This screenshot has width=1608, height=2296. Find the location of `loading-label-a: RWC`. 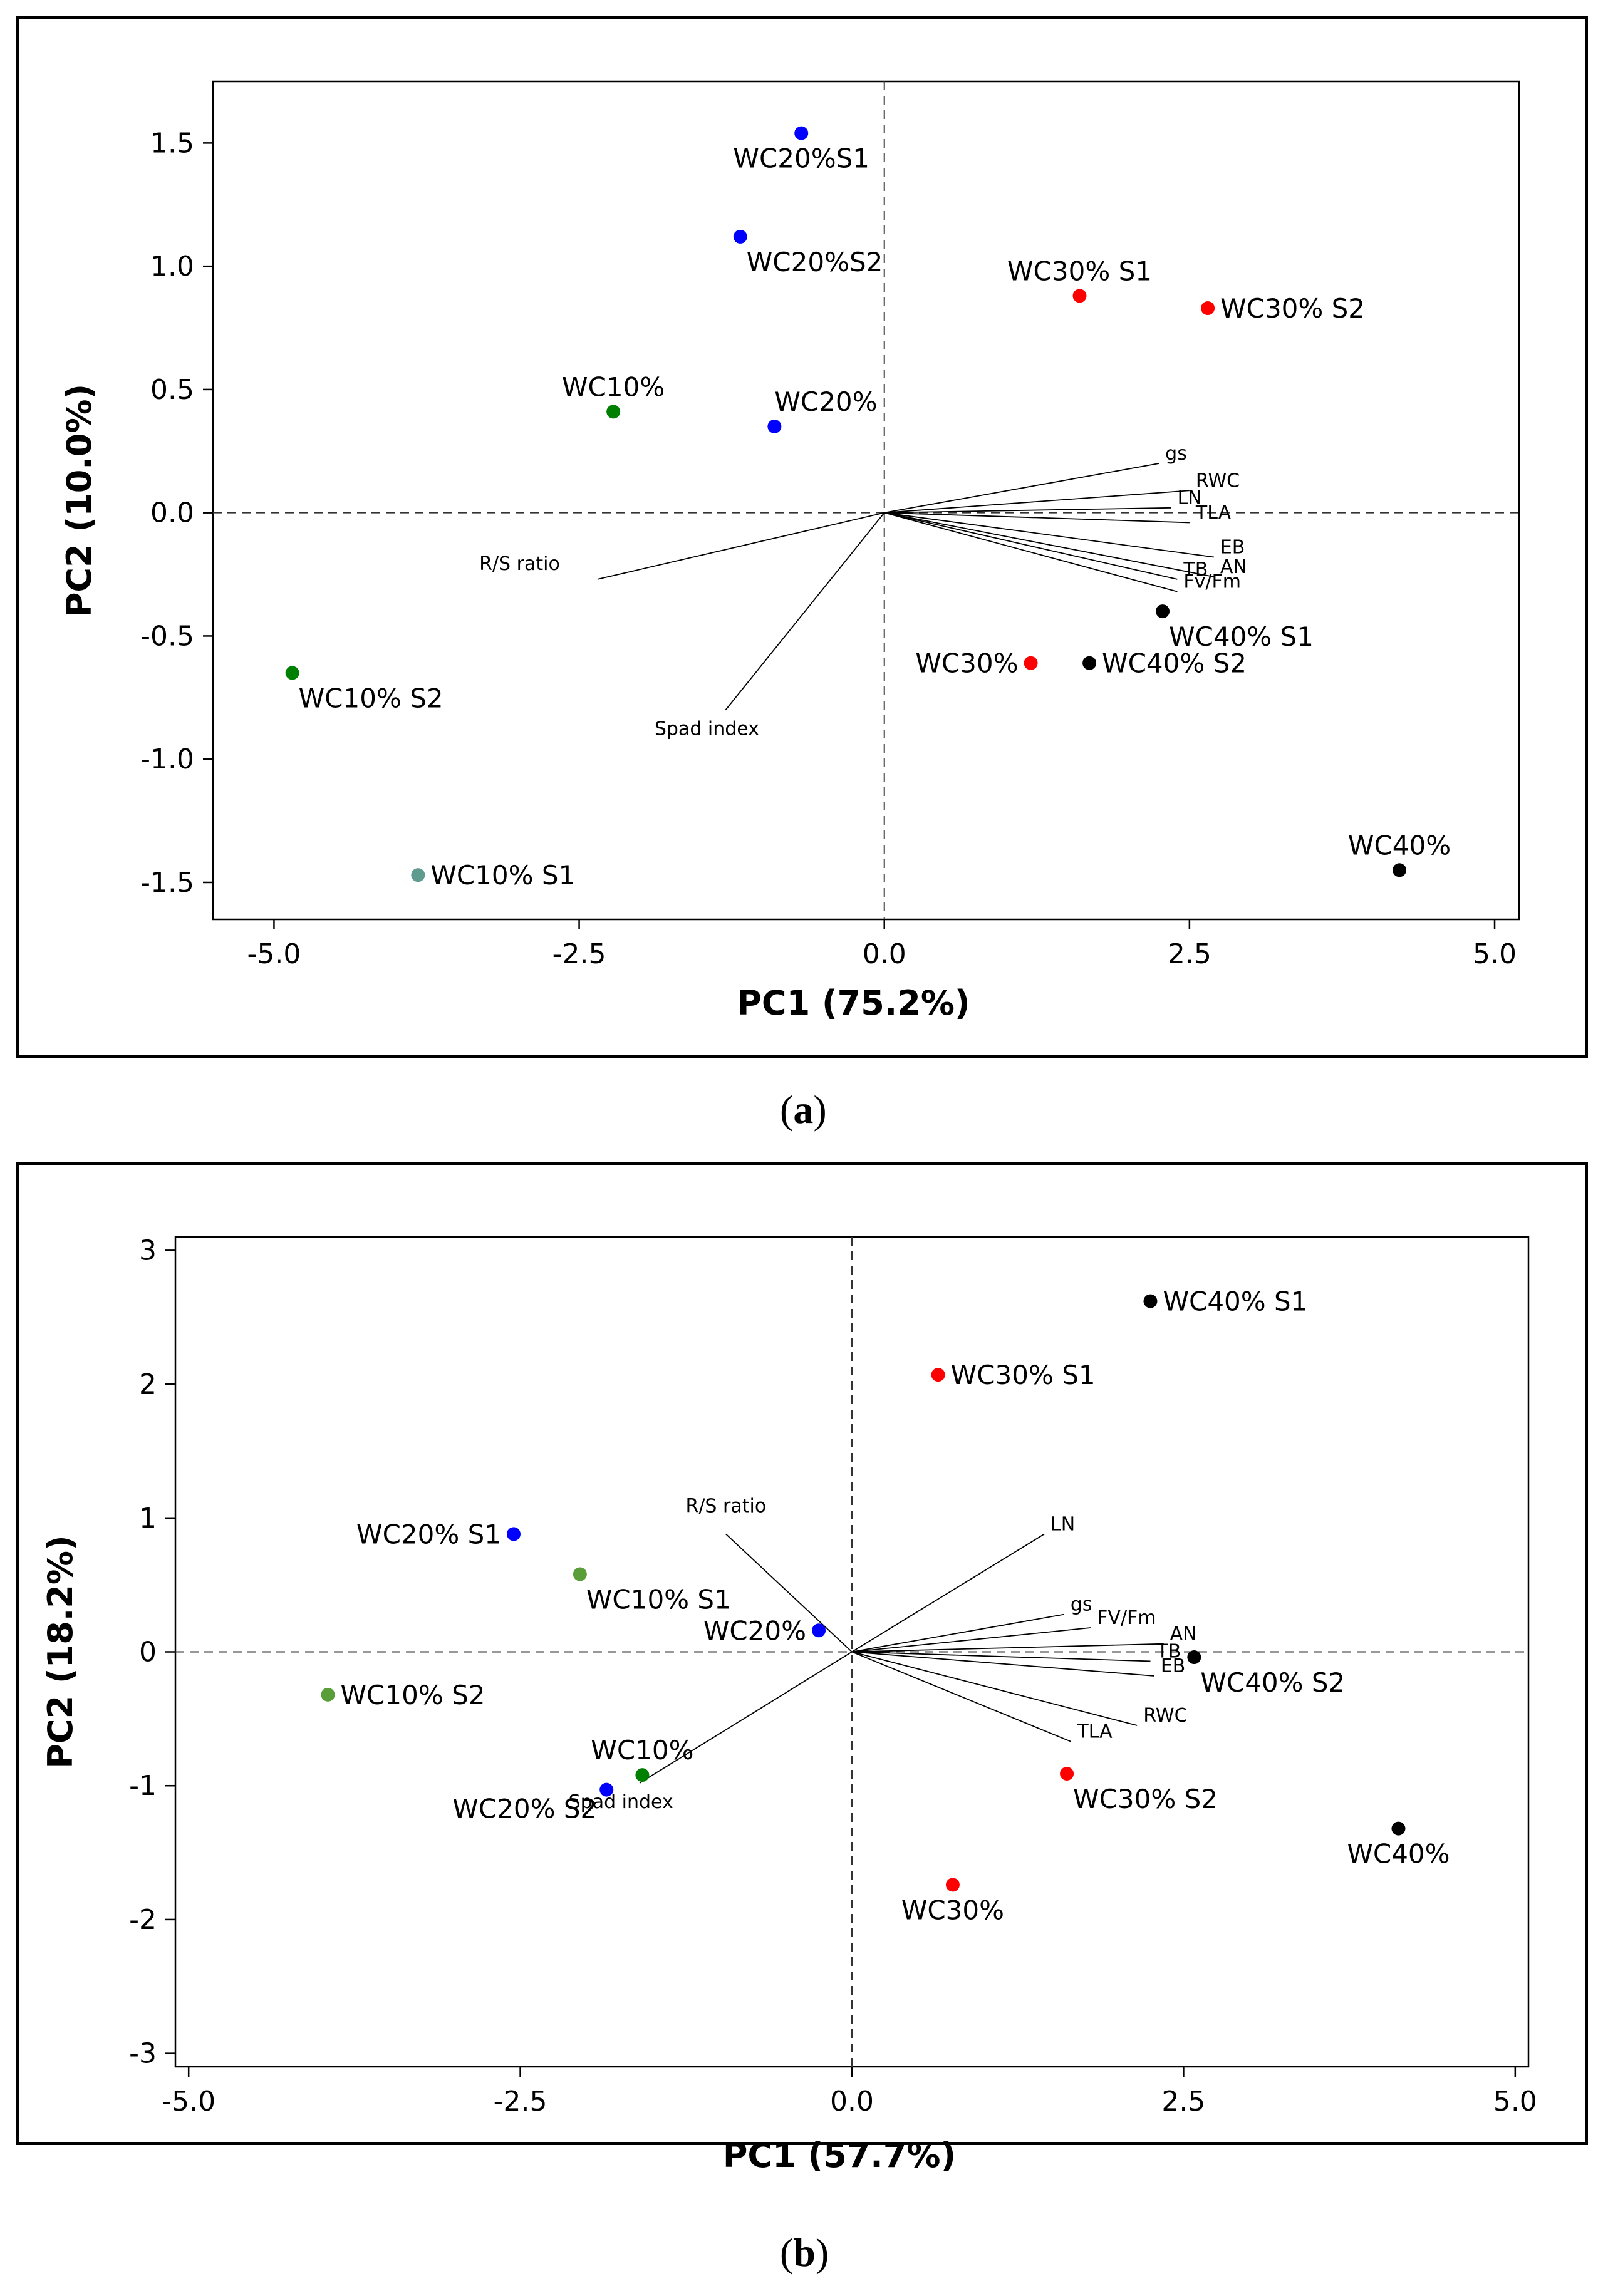

loading-label-a: RWC is located at coordinates (1218, 481).